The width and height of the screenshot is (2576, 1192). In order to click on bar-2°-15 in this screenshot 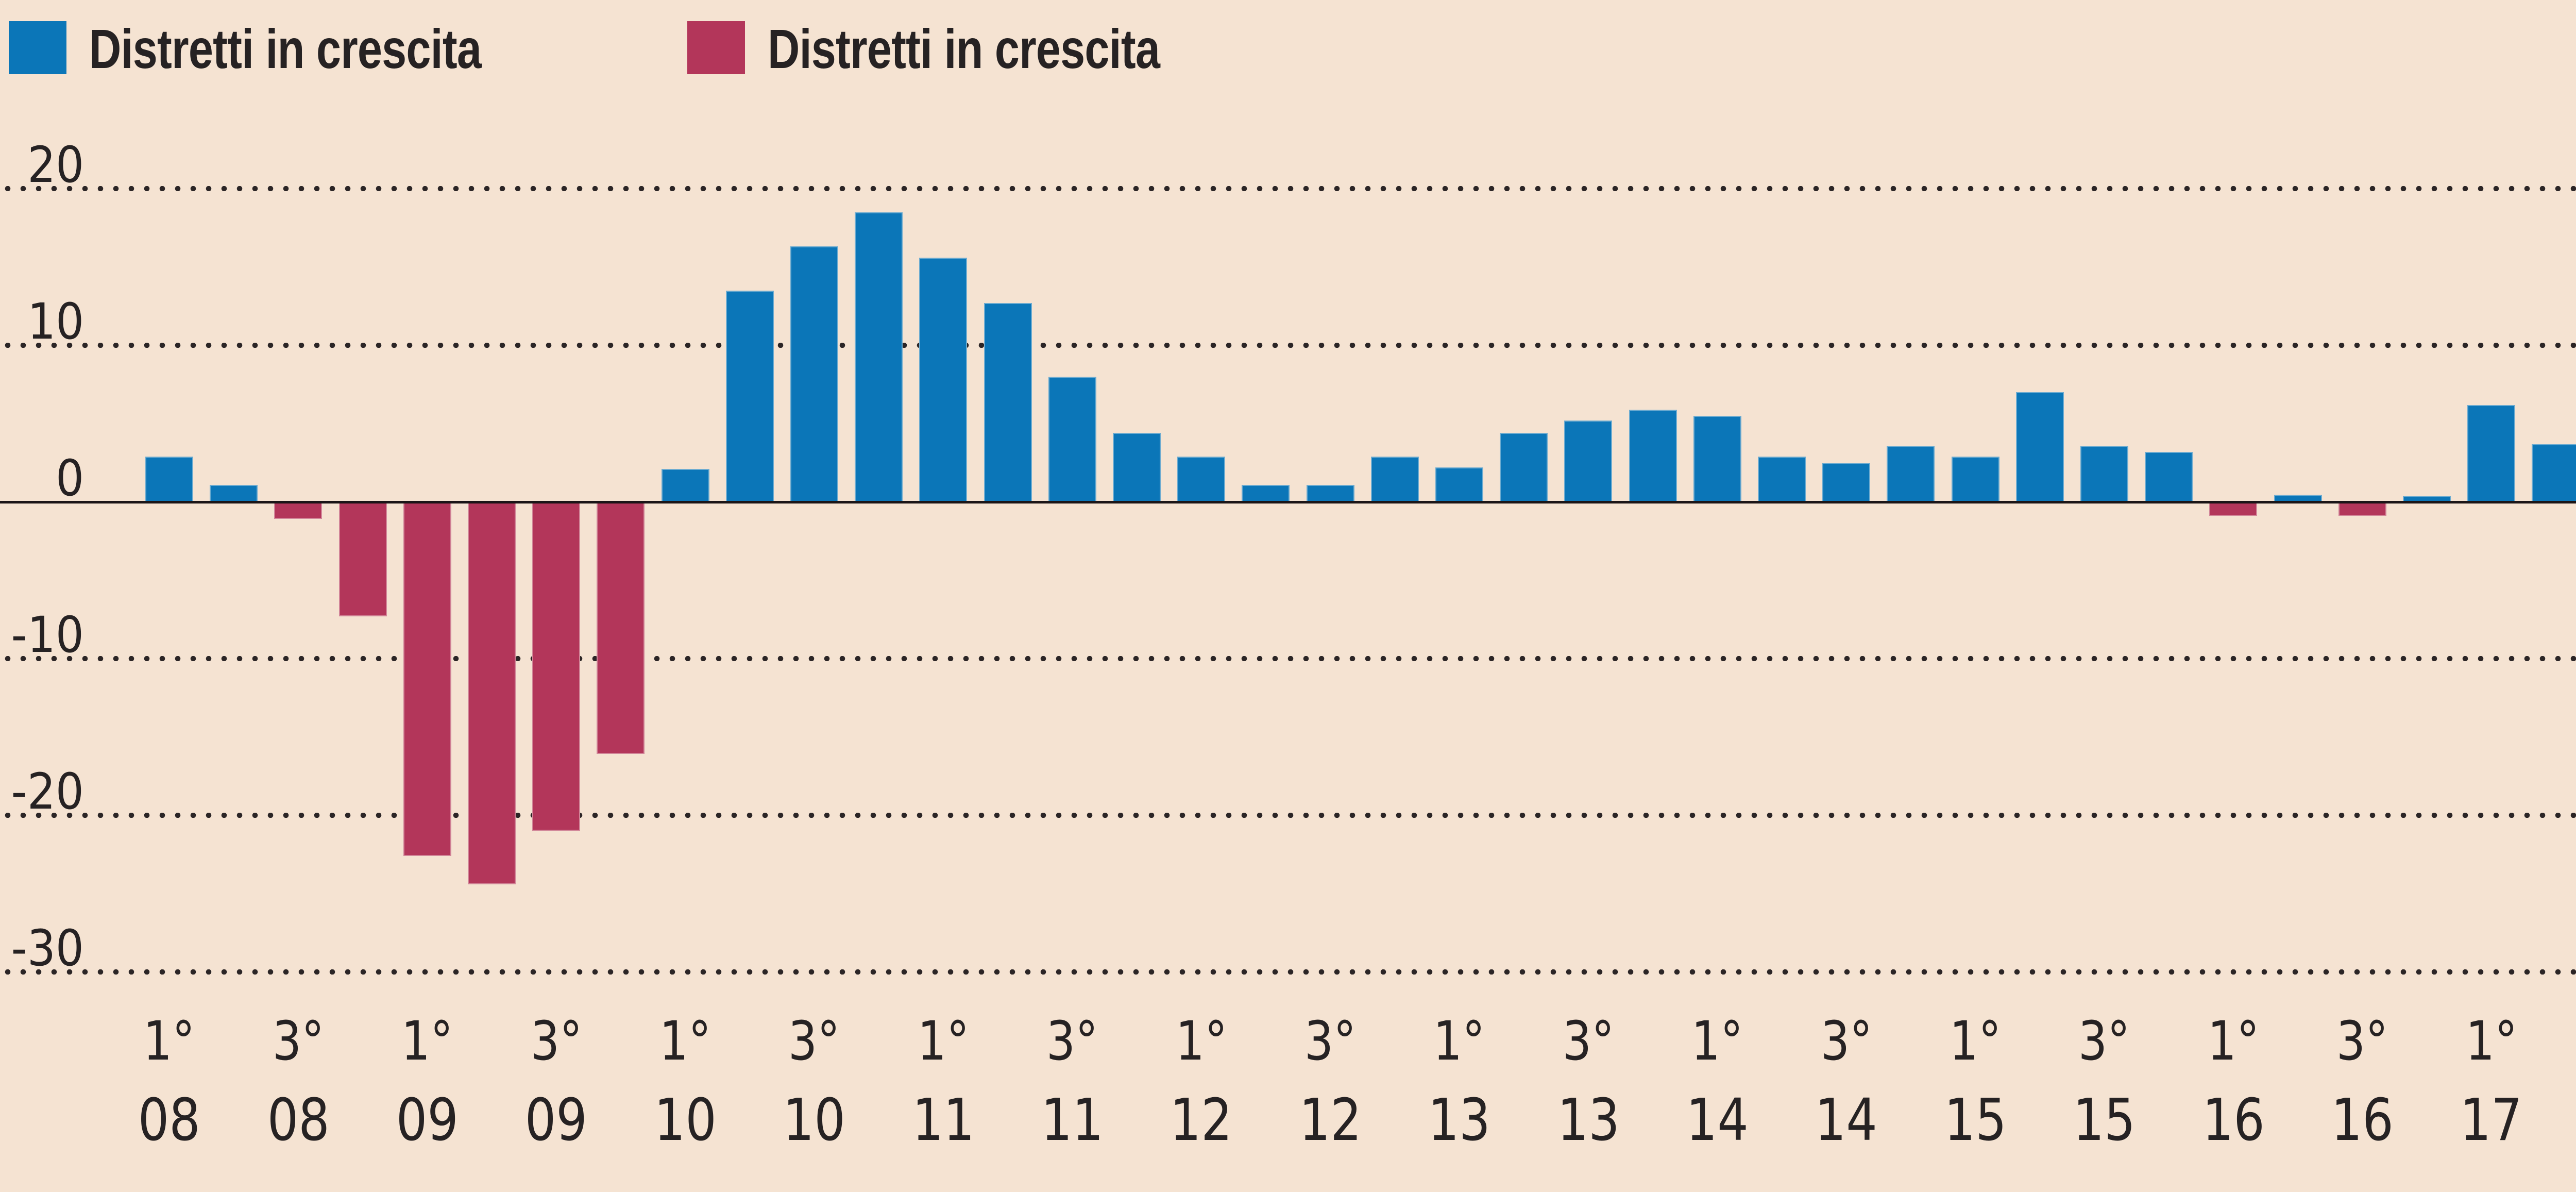, I will do `click(2039, 447)`.